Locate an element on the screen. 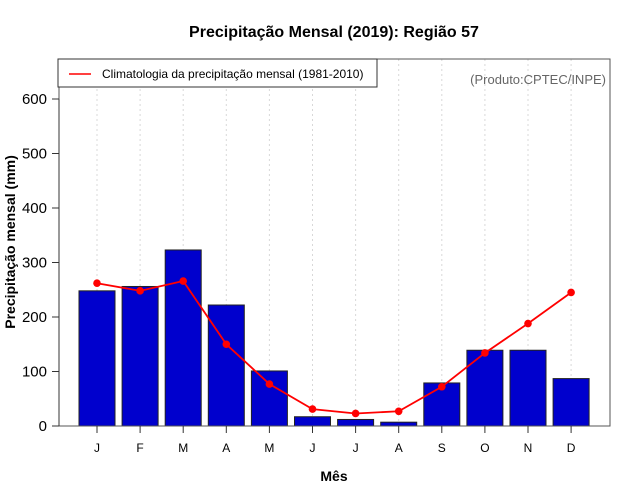 Image resolution: width=640 pixels, height=500 pixels. x-tick-label: O is located at coordinates (484, 448).